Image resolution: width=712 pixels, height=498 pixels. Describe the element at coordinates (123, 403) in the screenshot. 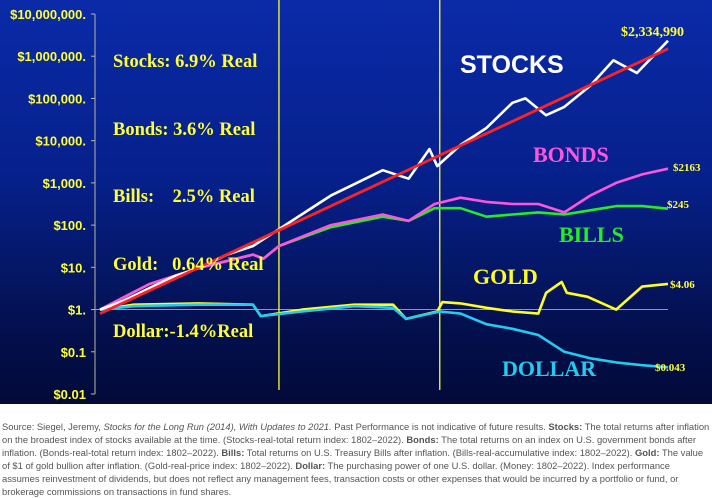

I see `x-tick-label: 1811` at that location.